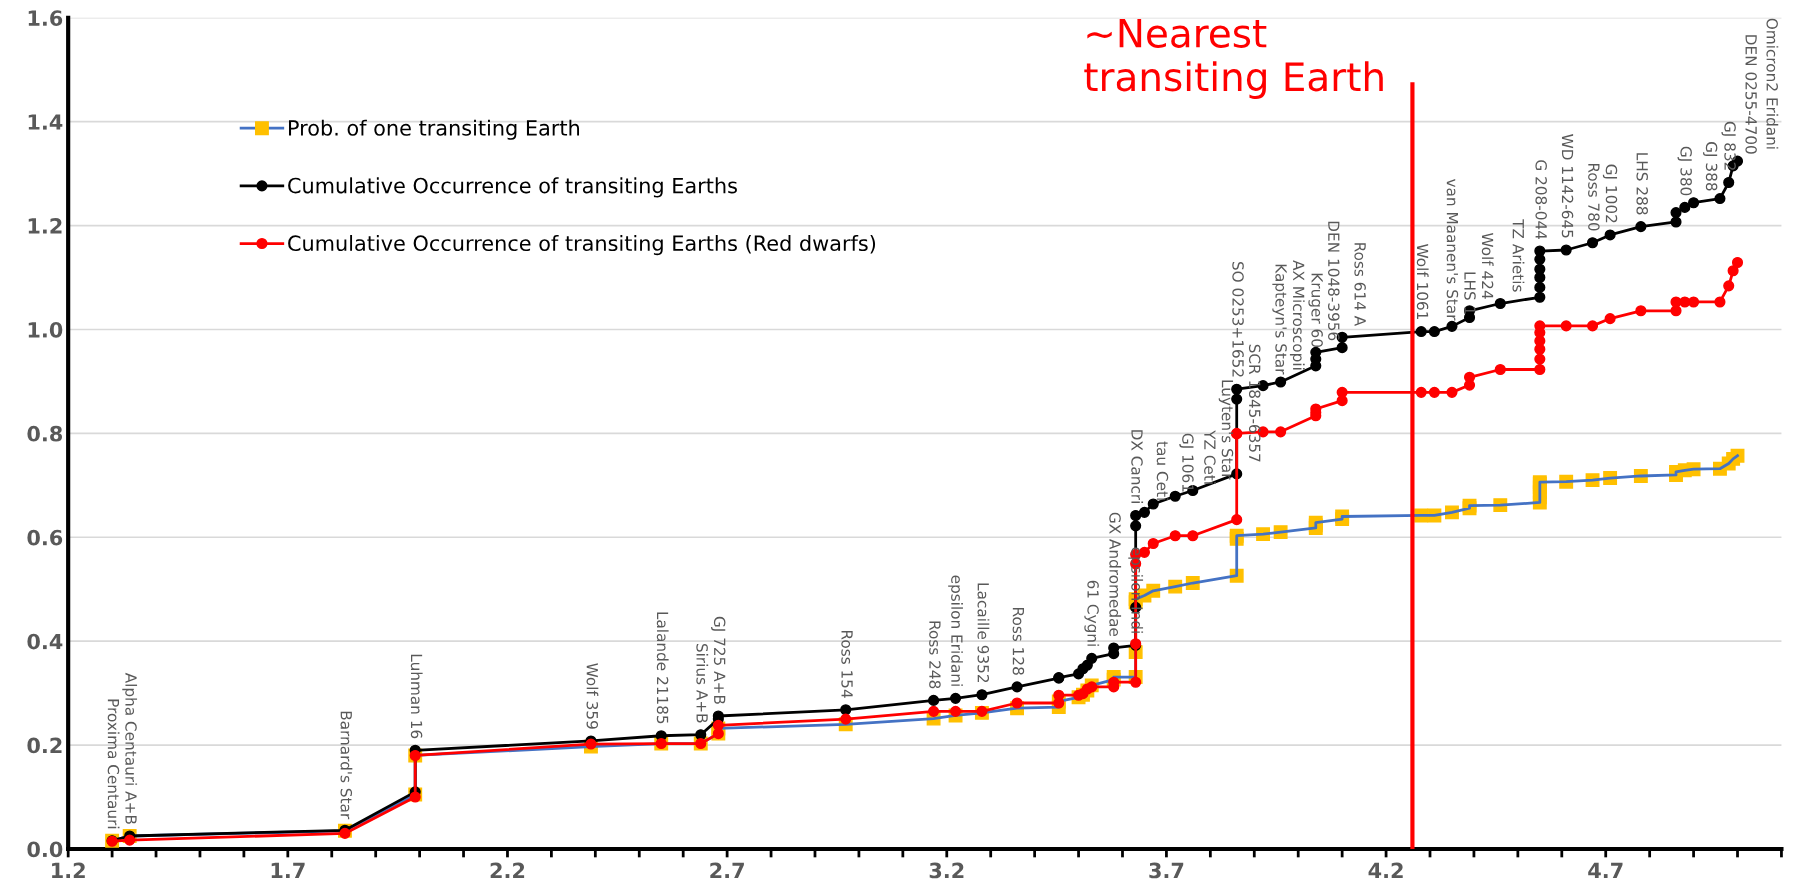 This screenshot has height=889, width=1794. I want to click on annotation: van Maanen's Star, so click(1452, 249).